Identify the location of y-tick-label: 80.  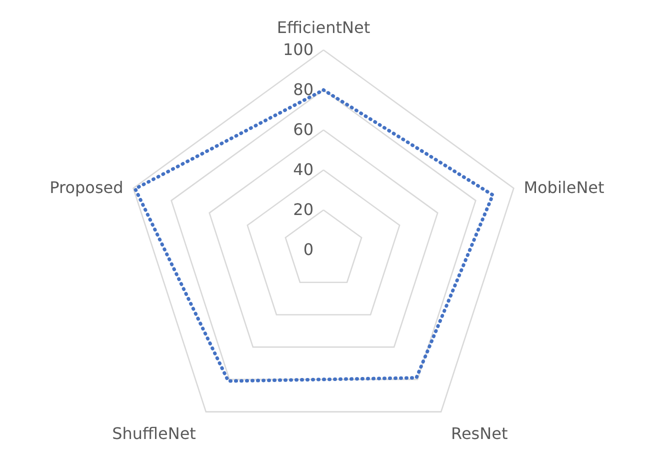
(303, 89).